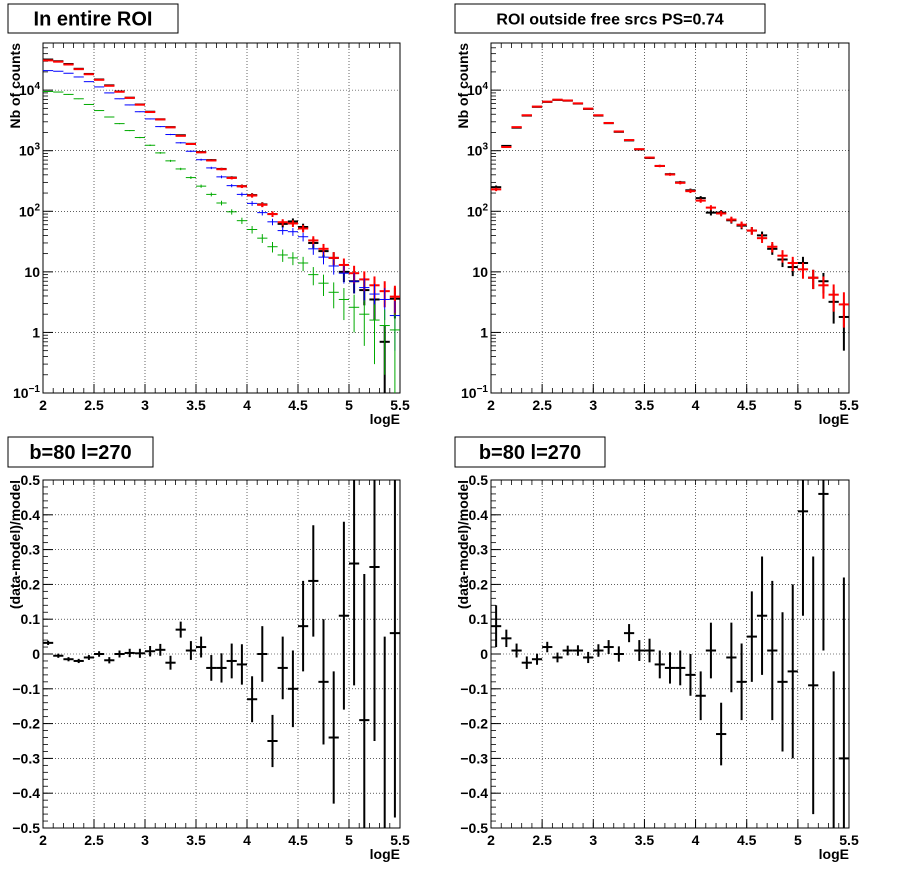 This screenshot has height=871, width=898. What do you see at coordinates (479, 584) in the screenshot?
I see `y-tick-label: 0.2` at bounding box center [479, 584].